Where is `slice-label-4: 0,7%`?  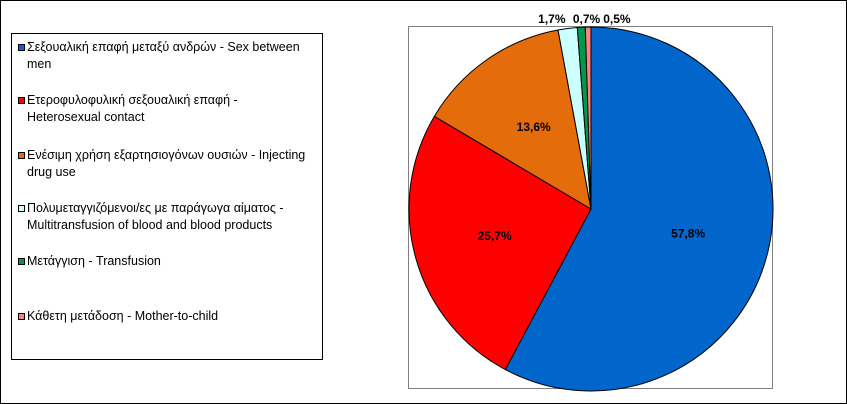
slice-label-4: 0,7% is located at coordinates (587, 19).